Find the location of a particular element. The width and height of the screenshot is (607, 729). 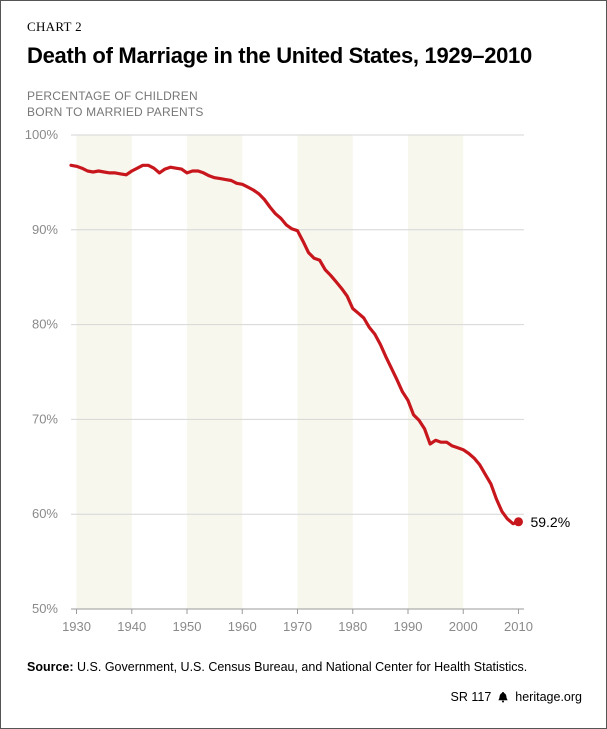

site-link: heritage.org is located at coordinates (548, 697).